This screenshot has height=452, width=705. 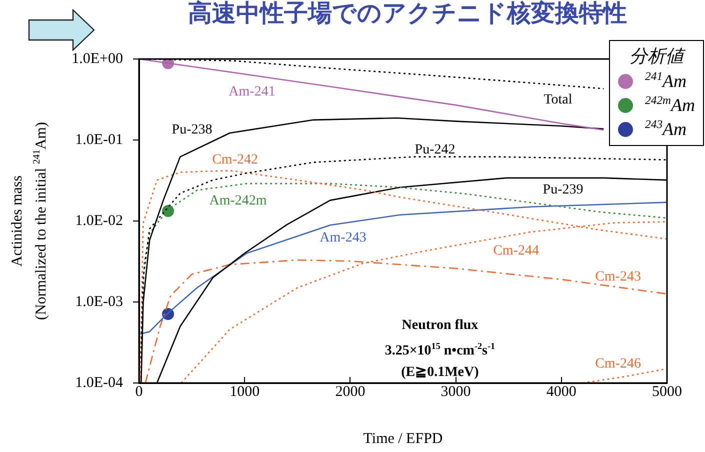 I want to click on legend-label: $^{243}$Am, so click(x=666, y=129).